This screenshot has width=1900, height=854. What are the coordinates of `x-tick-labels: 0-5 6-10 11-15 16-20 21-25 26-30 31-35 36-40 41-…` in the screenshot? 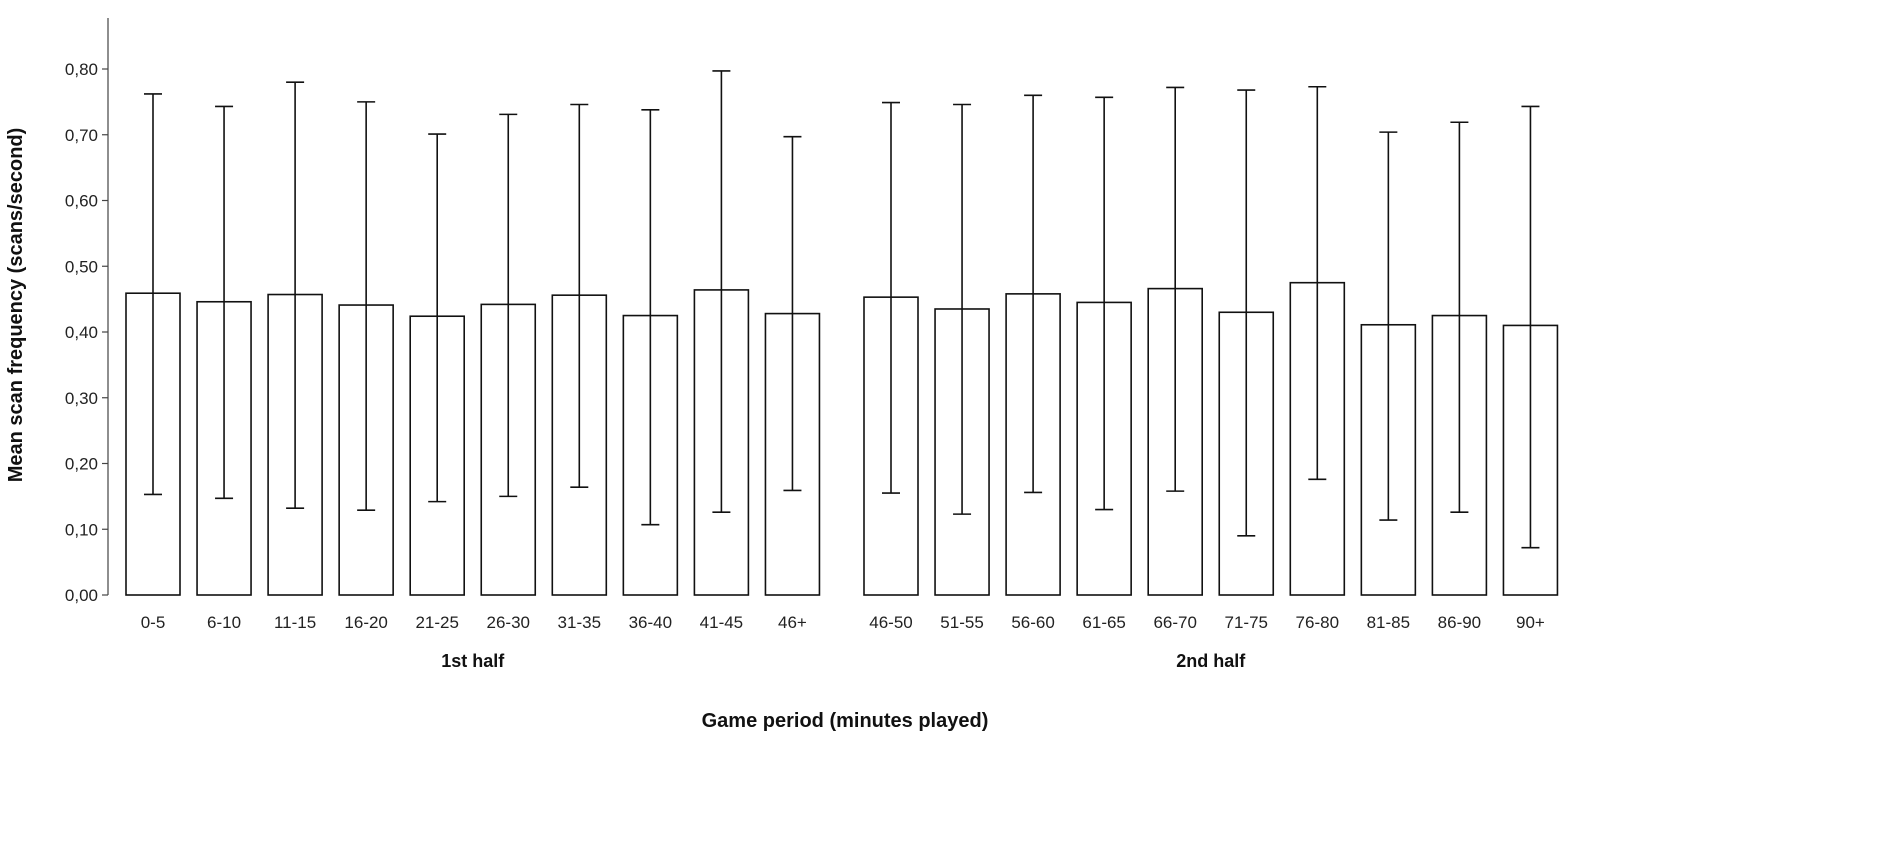 It's located at (843, 622).